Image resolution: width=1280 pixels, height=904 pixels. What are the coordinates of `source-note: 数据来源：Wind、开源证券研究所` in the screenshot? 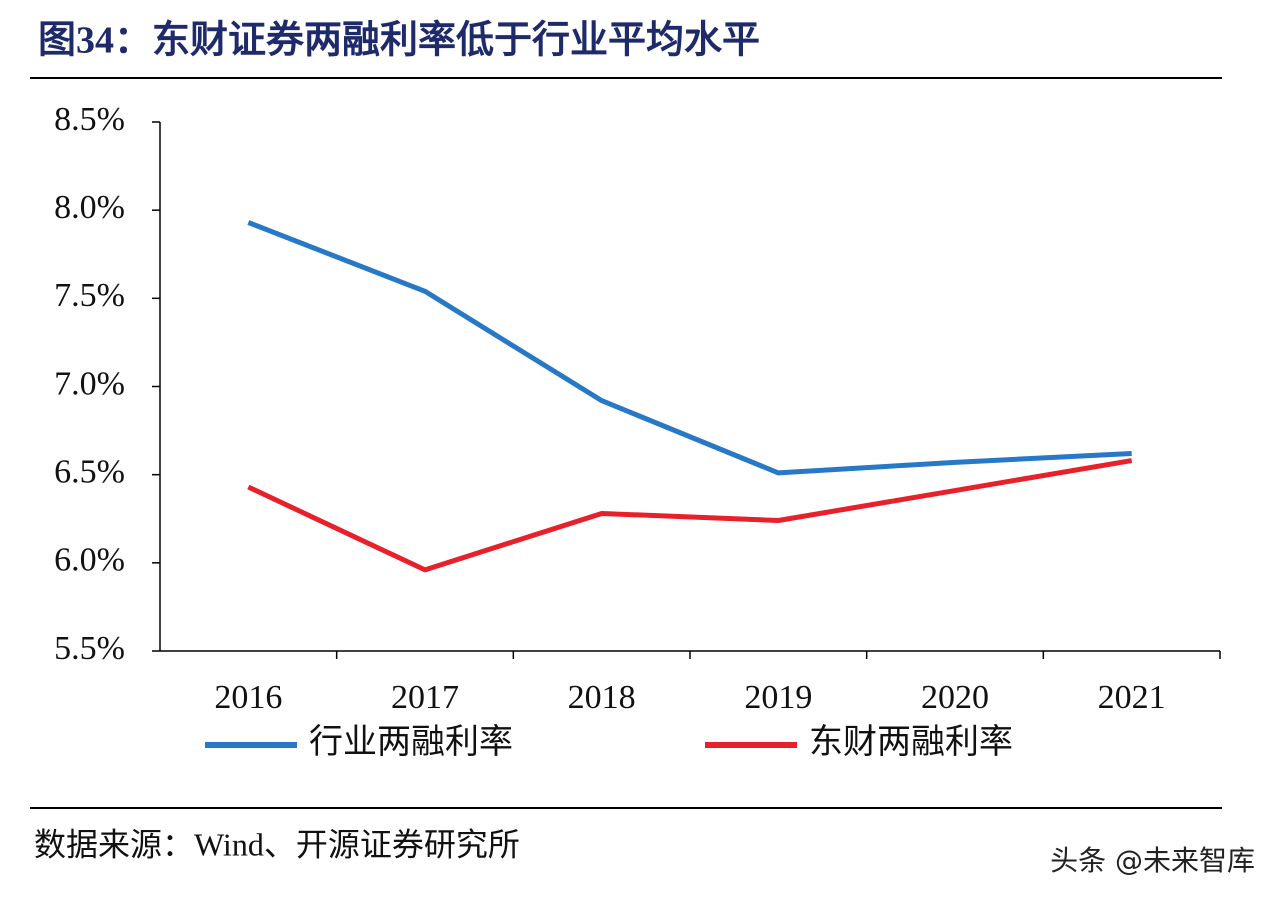 It's located at (277, 844).